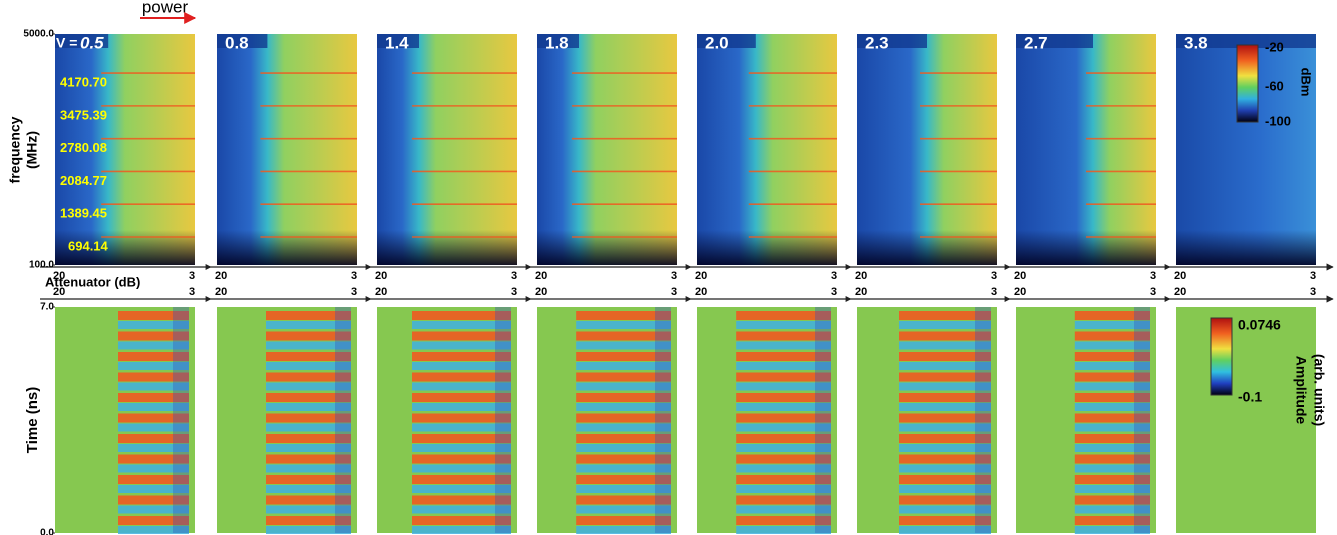 The height and width of the screenshot is (535, 1337). I want to click on colorbar-tick: 0.0746, so click(1259, 325).